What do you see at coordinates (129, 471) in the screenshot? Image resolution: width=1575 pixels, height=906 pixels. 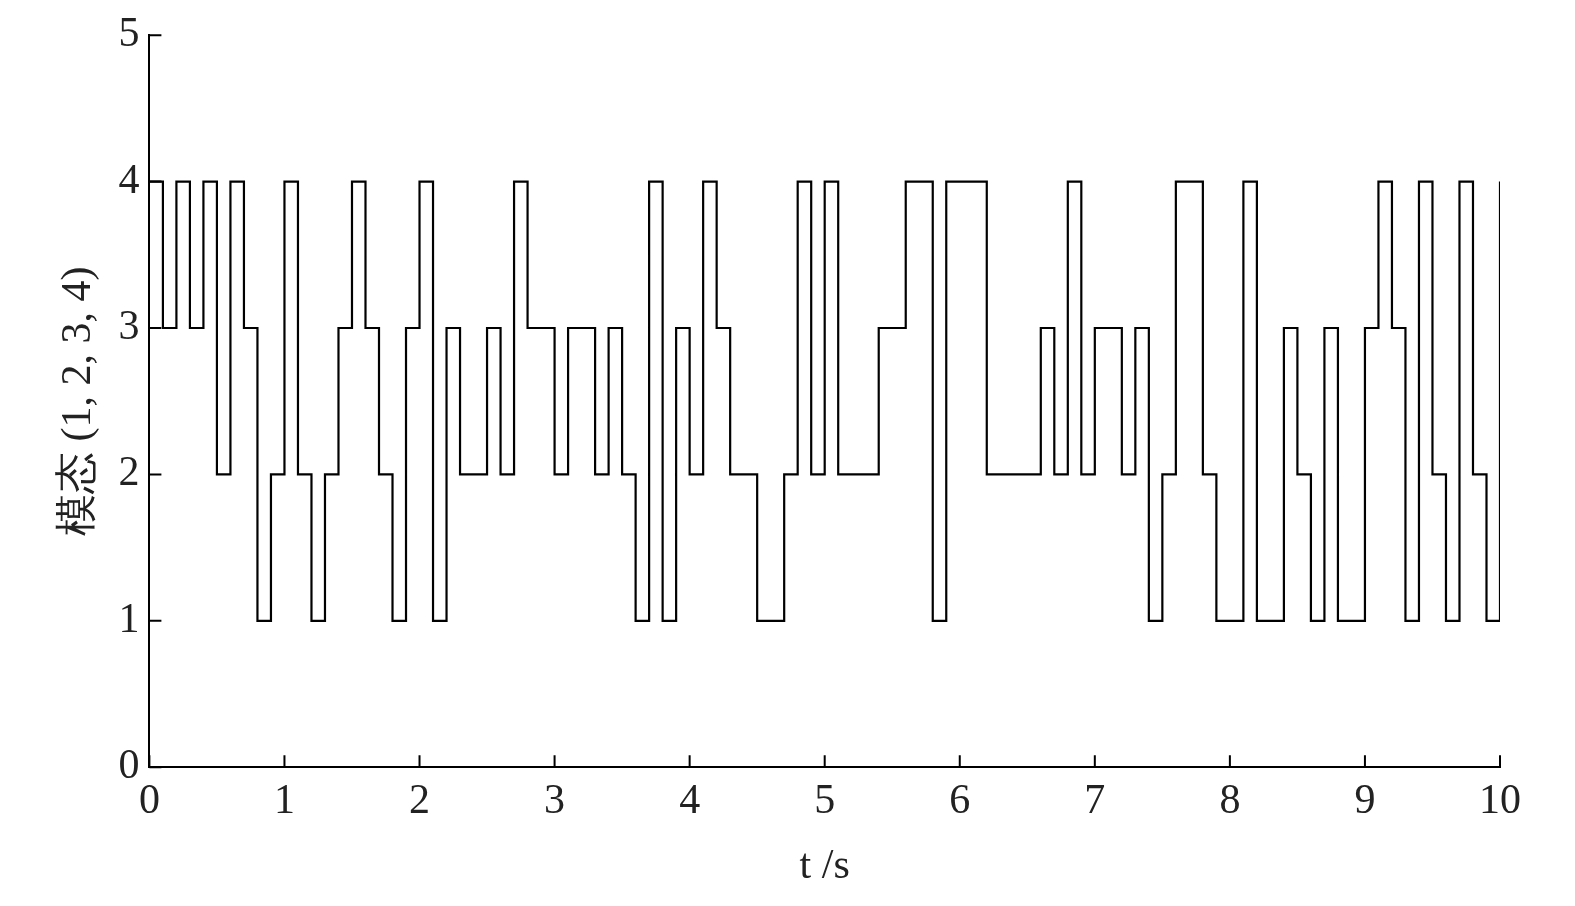 I see `y-tick-label: 2` at bounding box center [129, 471].